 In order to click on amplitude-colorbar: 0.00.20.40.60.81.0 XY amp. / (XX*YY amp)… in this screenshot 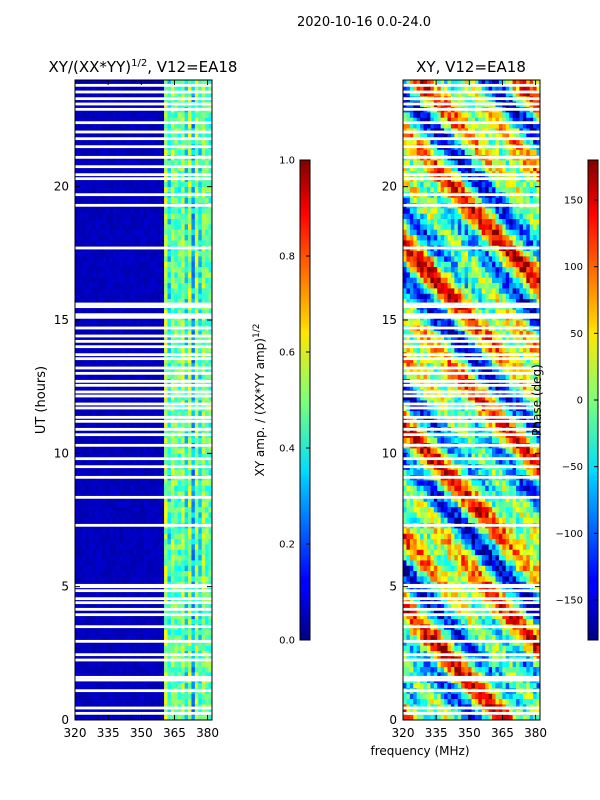, I will do `click(281, 401)`.